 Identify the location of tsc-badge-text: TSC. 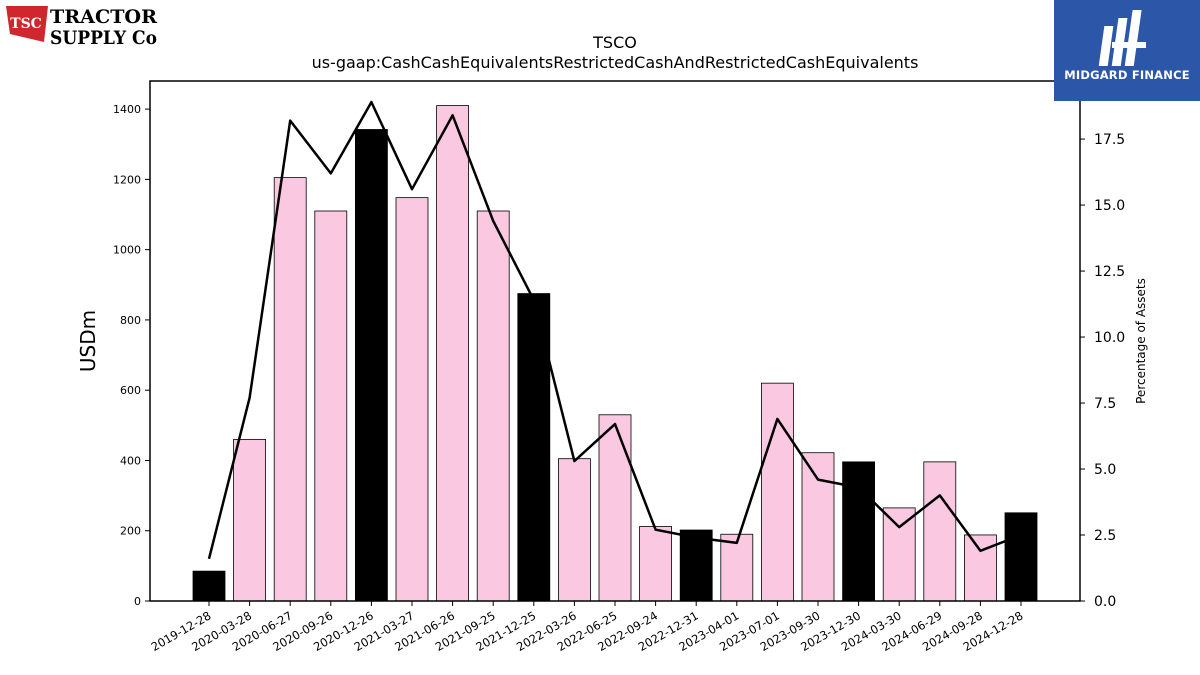
(26, 24).